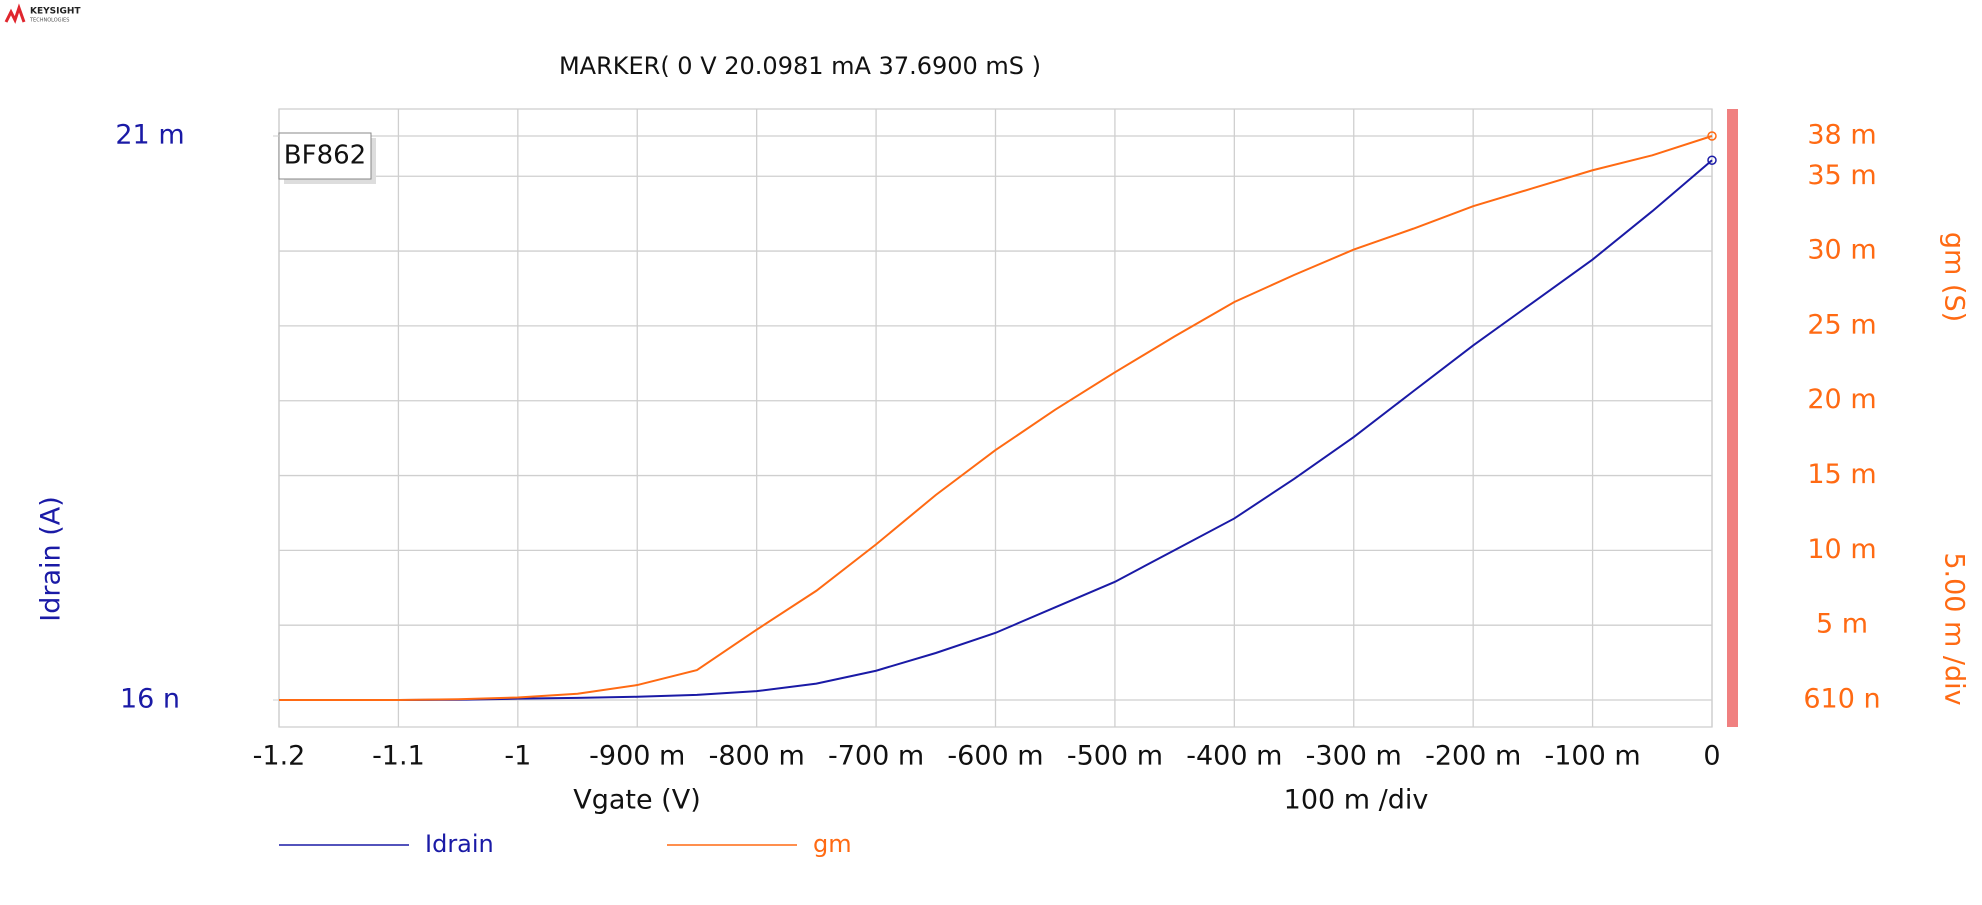 The height and width of the screenshot is (905, 1982). I want to click on y2-tick-label: 38 m, so click(1841, 135).